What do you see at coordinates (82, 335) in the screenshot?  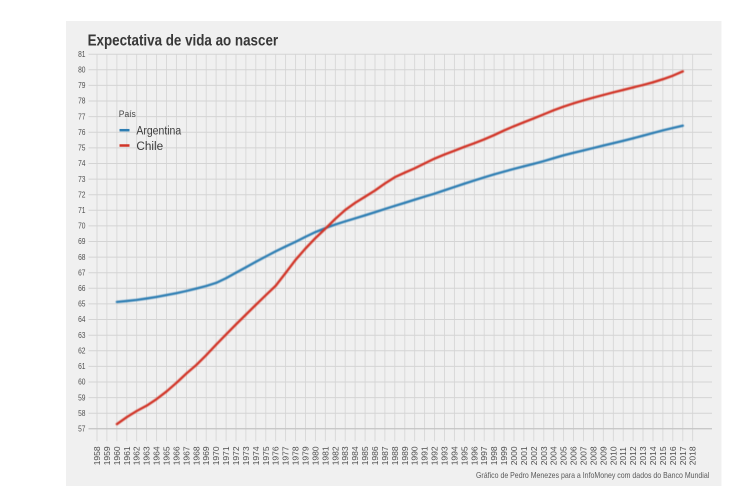 I see `svg-text: 63` at bounding box center [82, 335].